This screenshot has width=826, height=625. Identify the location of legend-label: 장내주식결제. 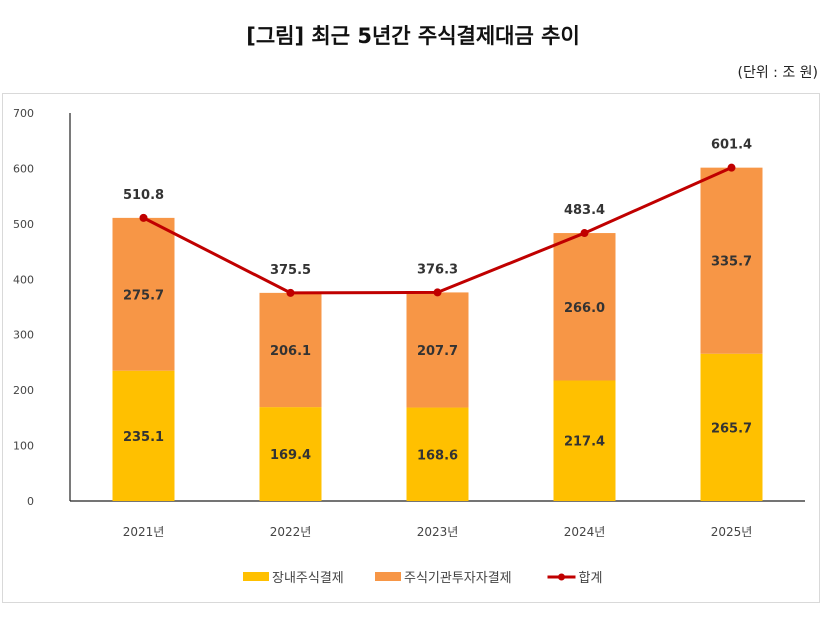
(308, 578).